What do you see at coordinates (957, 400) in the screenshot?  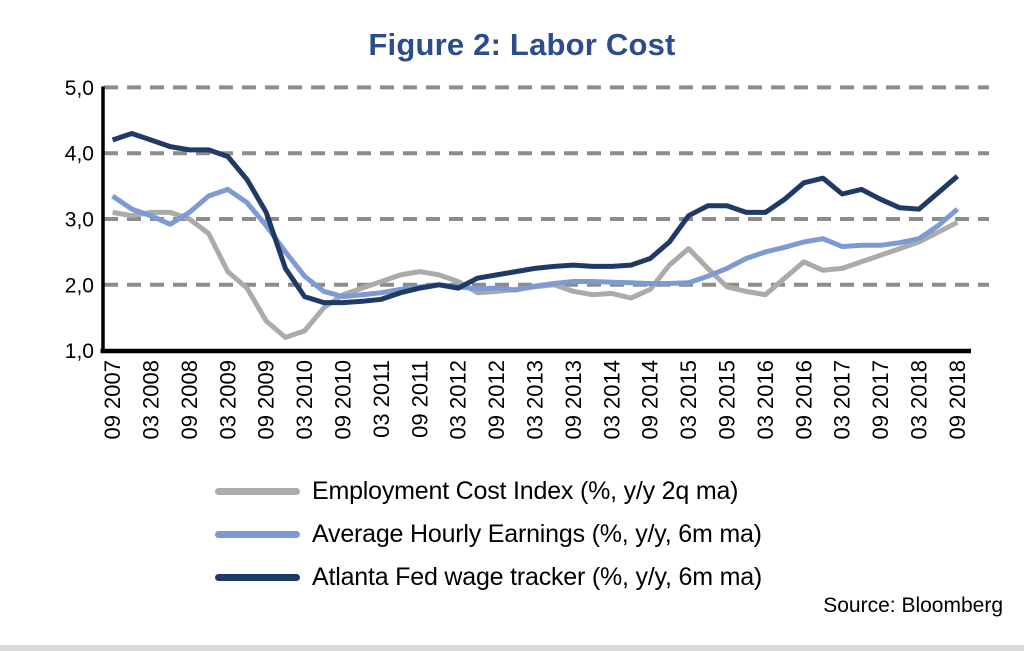 I see `x-axis-label: 09 2018` at bounding box center [957, 400].